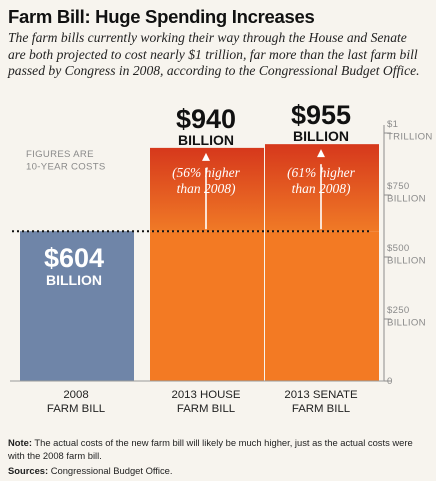  What do you see at coordinates (161, 16) in the screenshot?
I see `chart-title: Farm Bill: Huge Spending Increases` at bounding box center [161, 16].